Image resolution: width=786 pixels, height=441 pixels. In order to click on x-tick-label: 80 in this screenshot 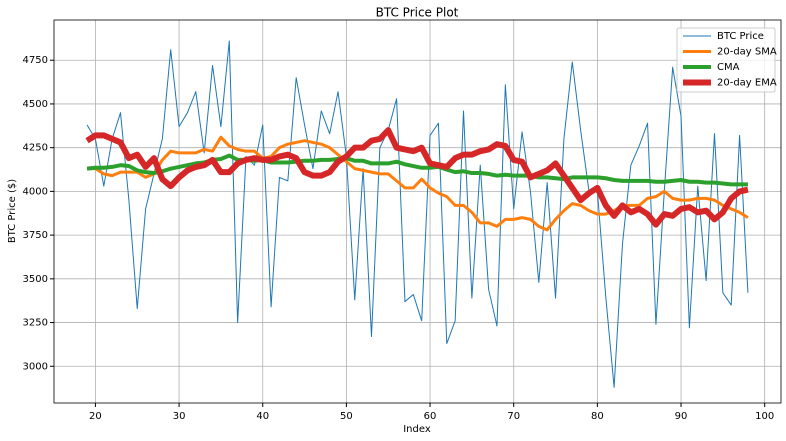, I will do `click(597, 416)`.